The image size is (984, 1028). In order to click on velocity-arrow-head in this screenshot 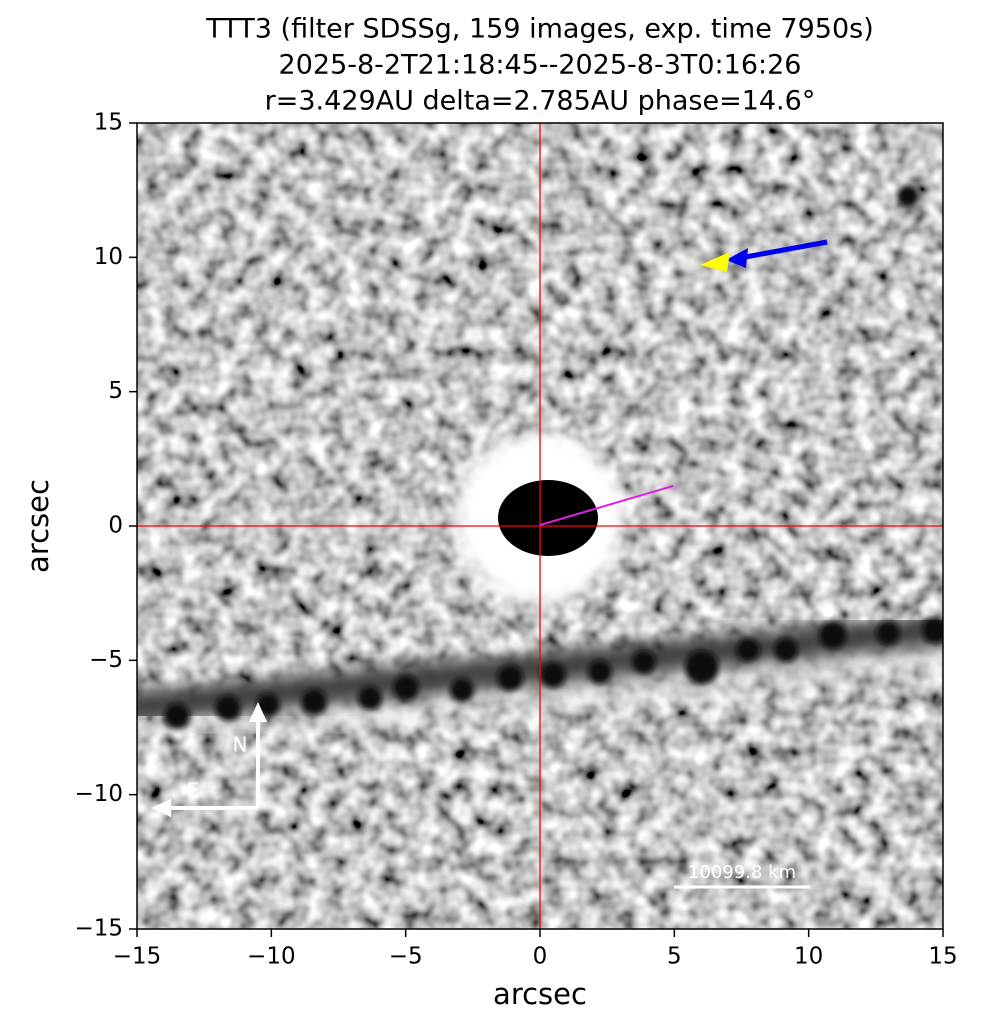, I will do `click(737, 258)`.